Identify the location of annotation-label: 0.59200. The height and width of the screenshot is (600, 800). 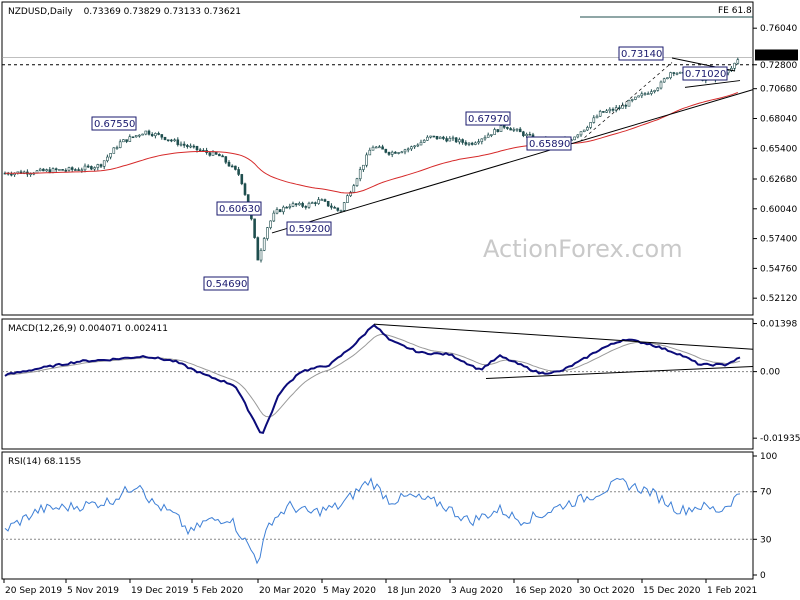
(309, 229).